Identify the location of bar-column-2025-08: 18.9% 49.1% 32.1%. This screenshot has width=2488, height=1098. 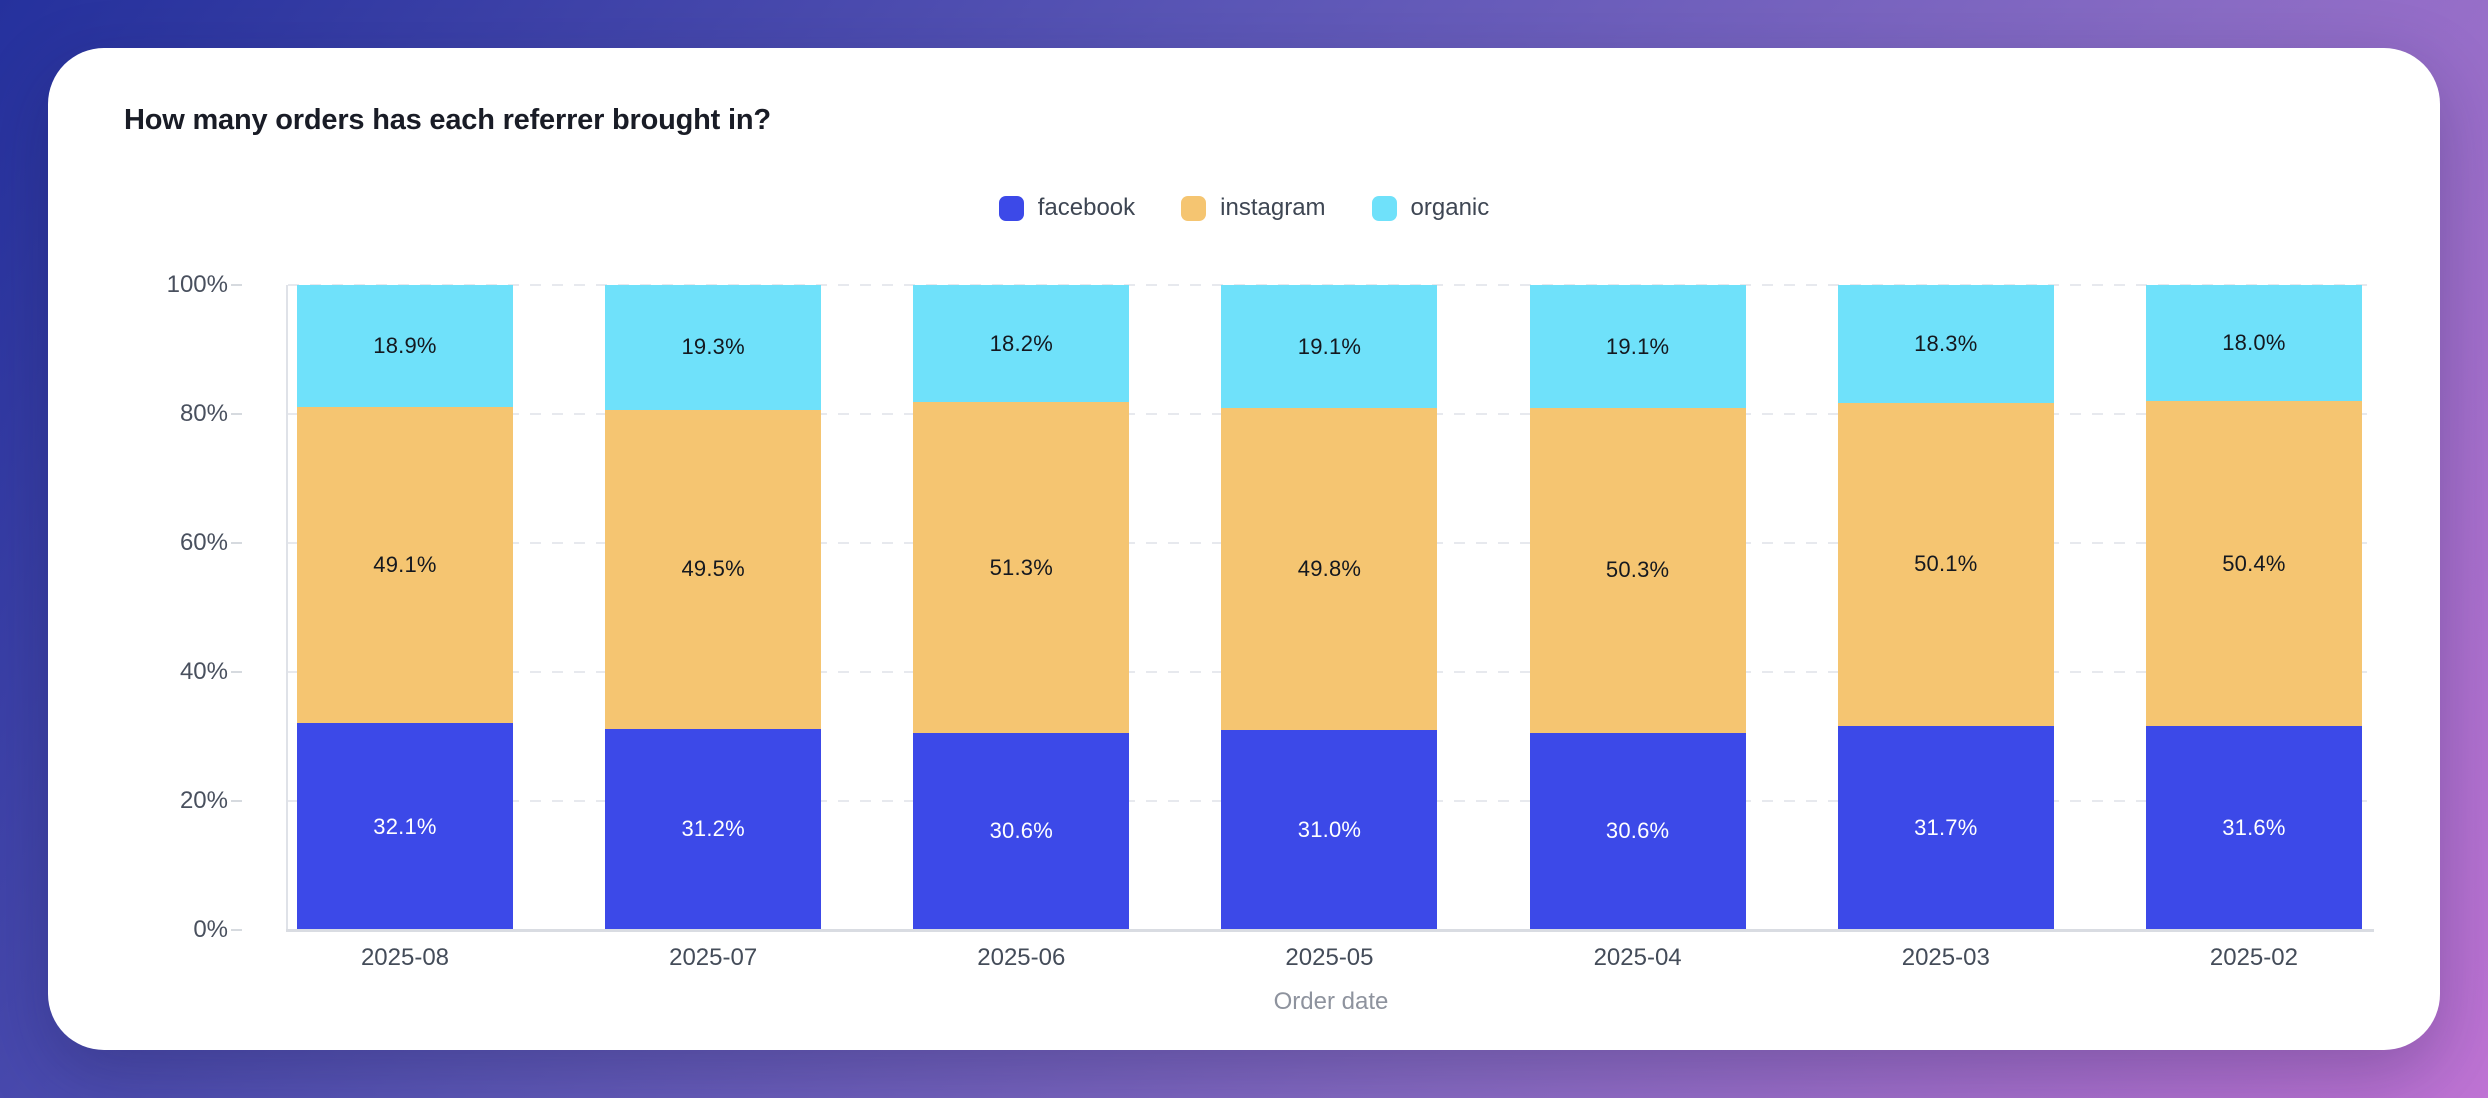
(405, 607).